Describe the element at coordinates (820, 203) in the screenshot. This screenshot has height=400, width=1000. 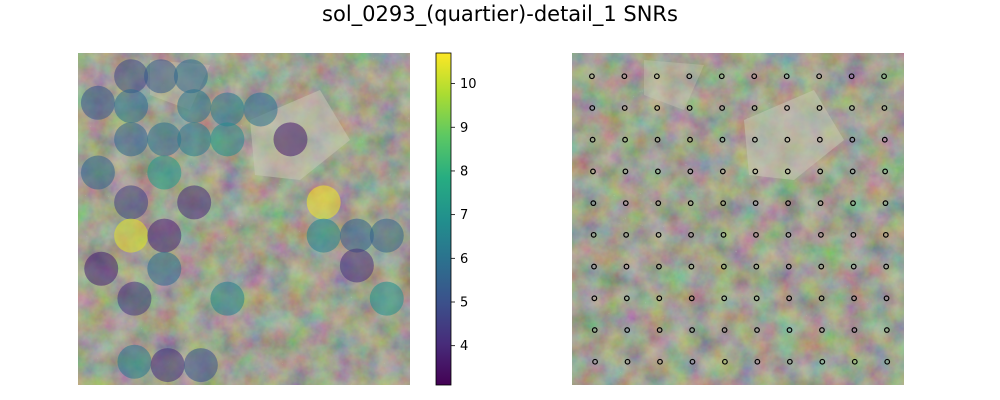
I see `grid-marker-r5-c8` at that location.